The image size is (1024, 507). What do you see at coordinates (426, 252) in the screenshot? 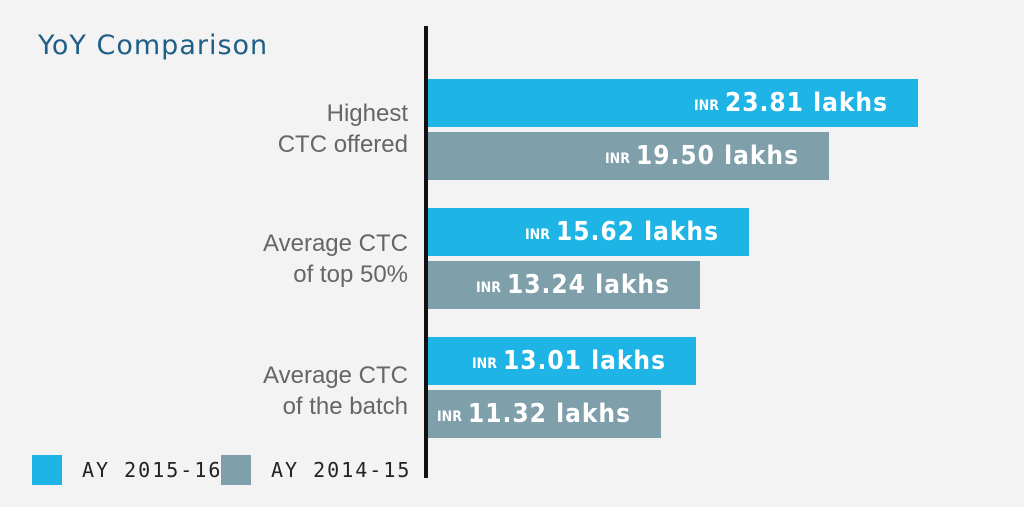
I see `category-axis-line` at bounding box center [426, 252].